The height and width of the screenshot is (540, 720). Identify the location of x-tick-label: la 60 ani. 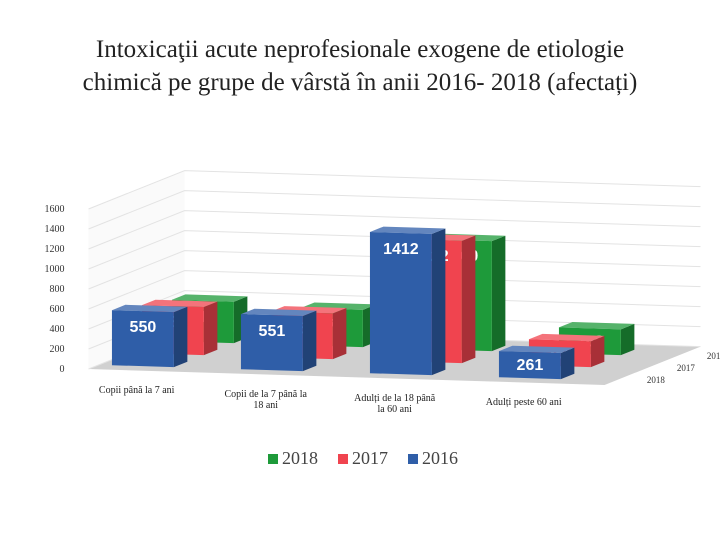
(394, 409).